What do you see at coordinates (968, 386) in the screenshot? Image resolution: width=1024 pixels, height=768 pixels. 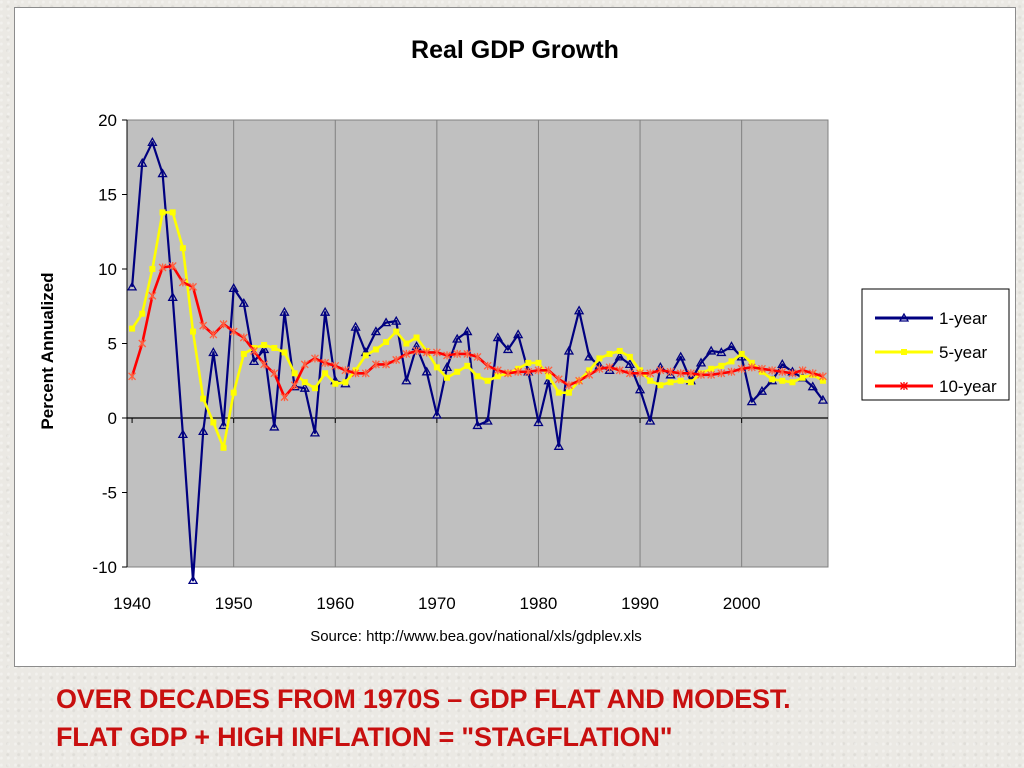 I see `legend-label: 10-year` at bounding box center [968, 386].